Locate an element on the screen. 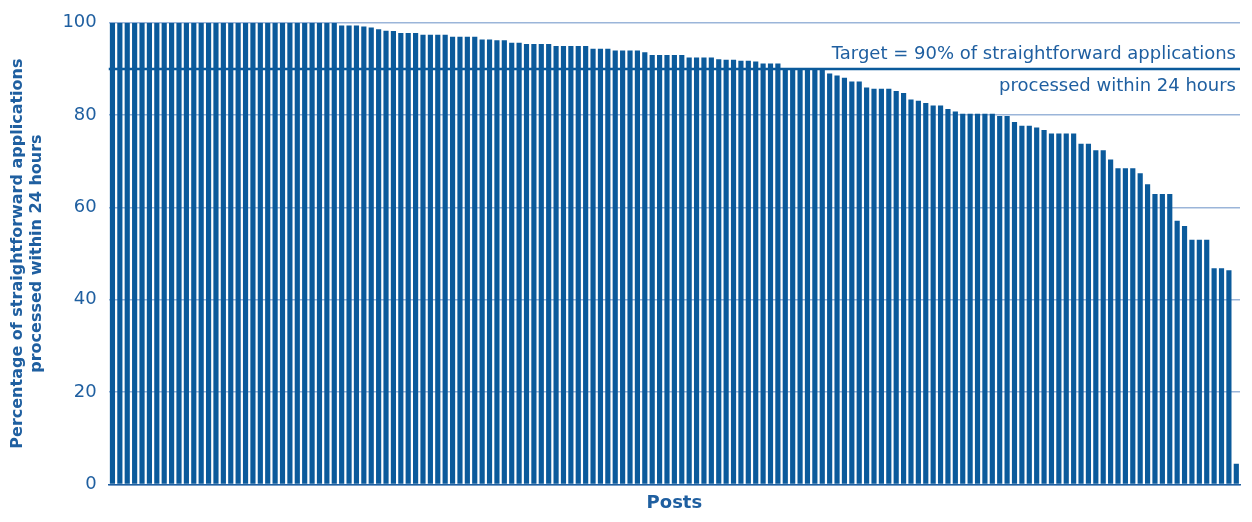  y-tick-label: 0 is located at coordinates (91, 483).